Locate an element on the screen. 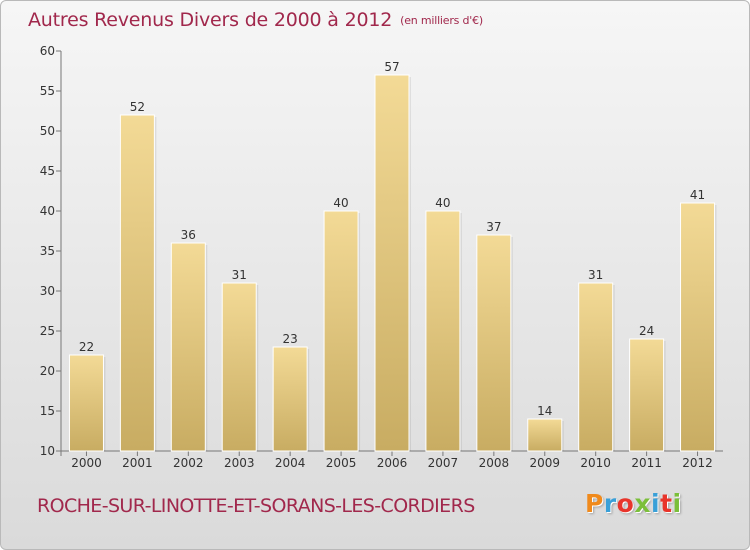  proxiti-logo: Proxiti is located at coordinates (633, 503).